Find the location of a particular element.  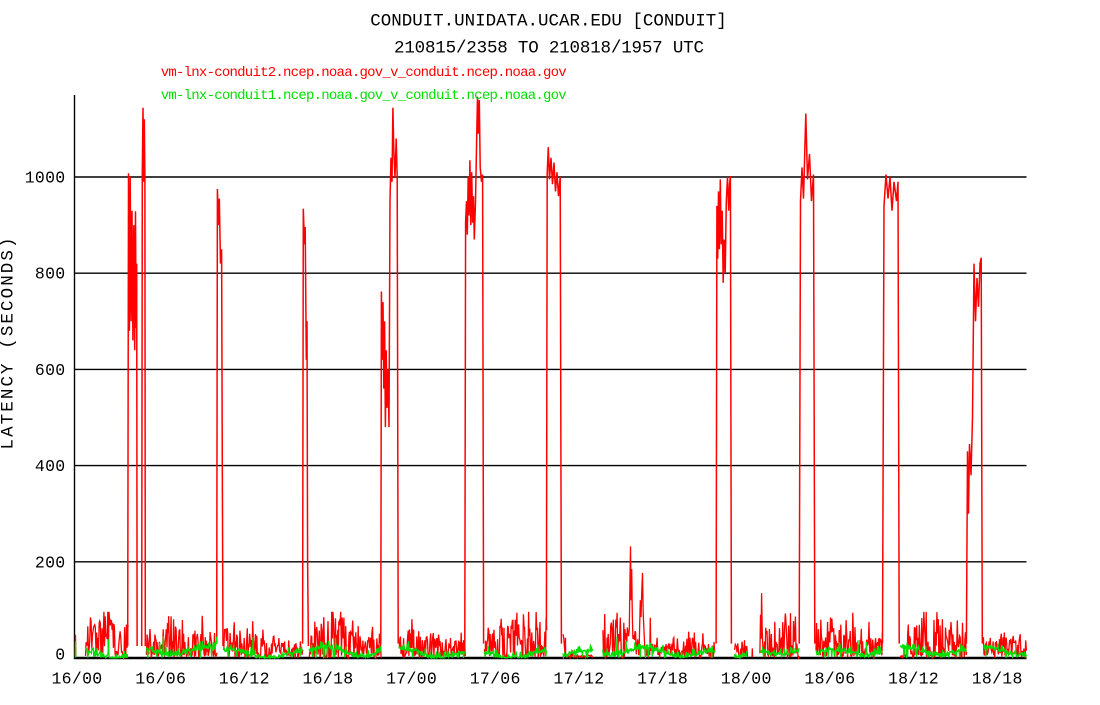

svg-text:CONDUIT.UNIDATA.UCAR.EDU [COND: CONDUIT.UNIDATA.UCAR.EDU [CONDUIT] is located at coordinates (548, 22).